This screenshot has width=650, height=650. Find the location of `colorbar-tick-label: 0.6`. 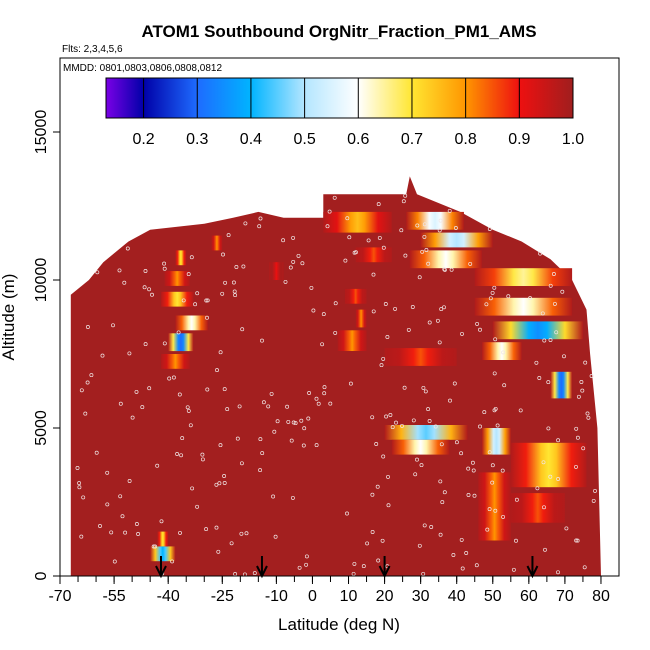

colorbar-tick-label: 0.6 is located at coordinates (358, 139).